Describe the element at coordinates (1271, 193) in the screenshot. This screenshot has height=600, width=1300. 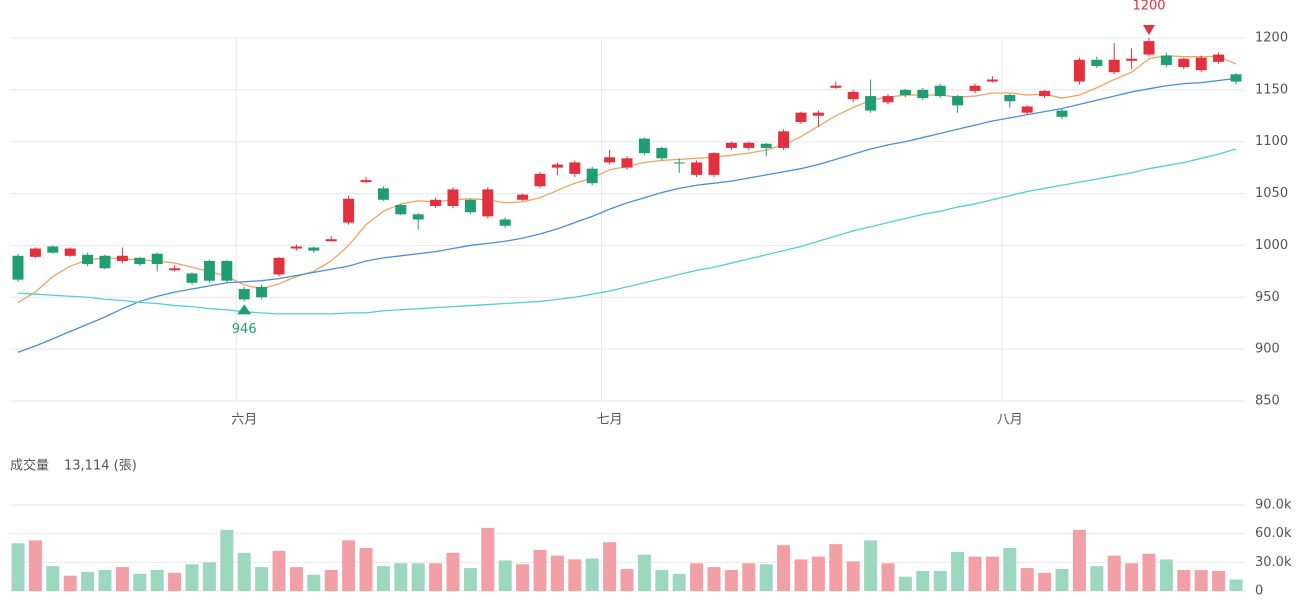
I see `y-tick-label: 1050` at that location.